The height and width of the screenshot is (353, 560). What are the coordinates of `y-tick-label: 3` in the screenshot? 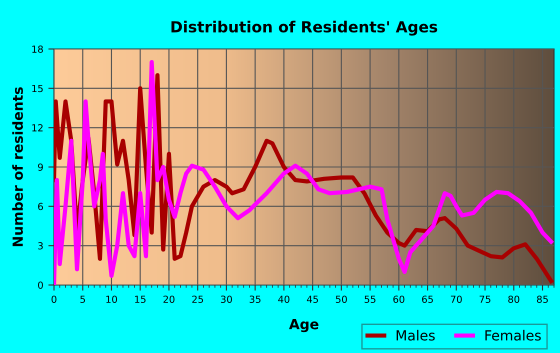 It's located at (40, 246).